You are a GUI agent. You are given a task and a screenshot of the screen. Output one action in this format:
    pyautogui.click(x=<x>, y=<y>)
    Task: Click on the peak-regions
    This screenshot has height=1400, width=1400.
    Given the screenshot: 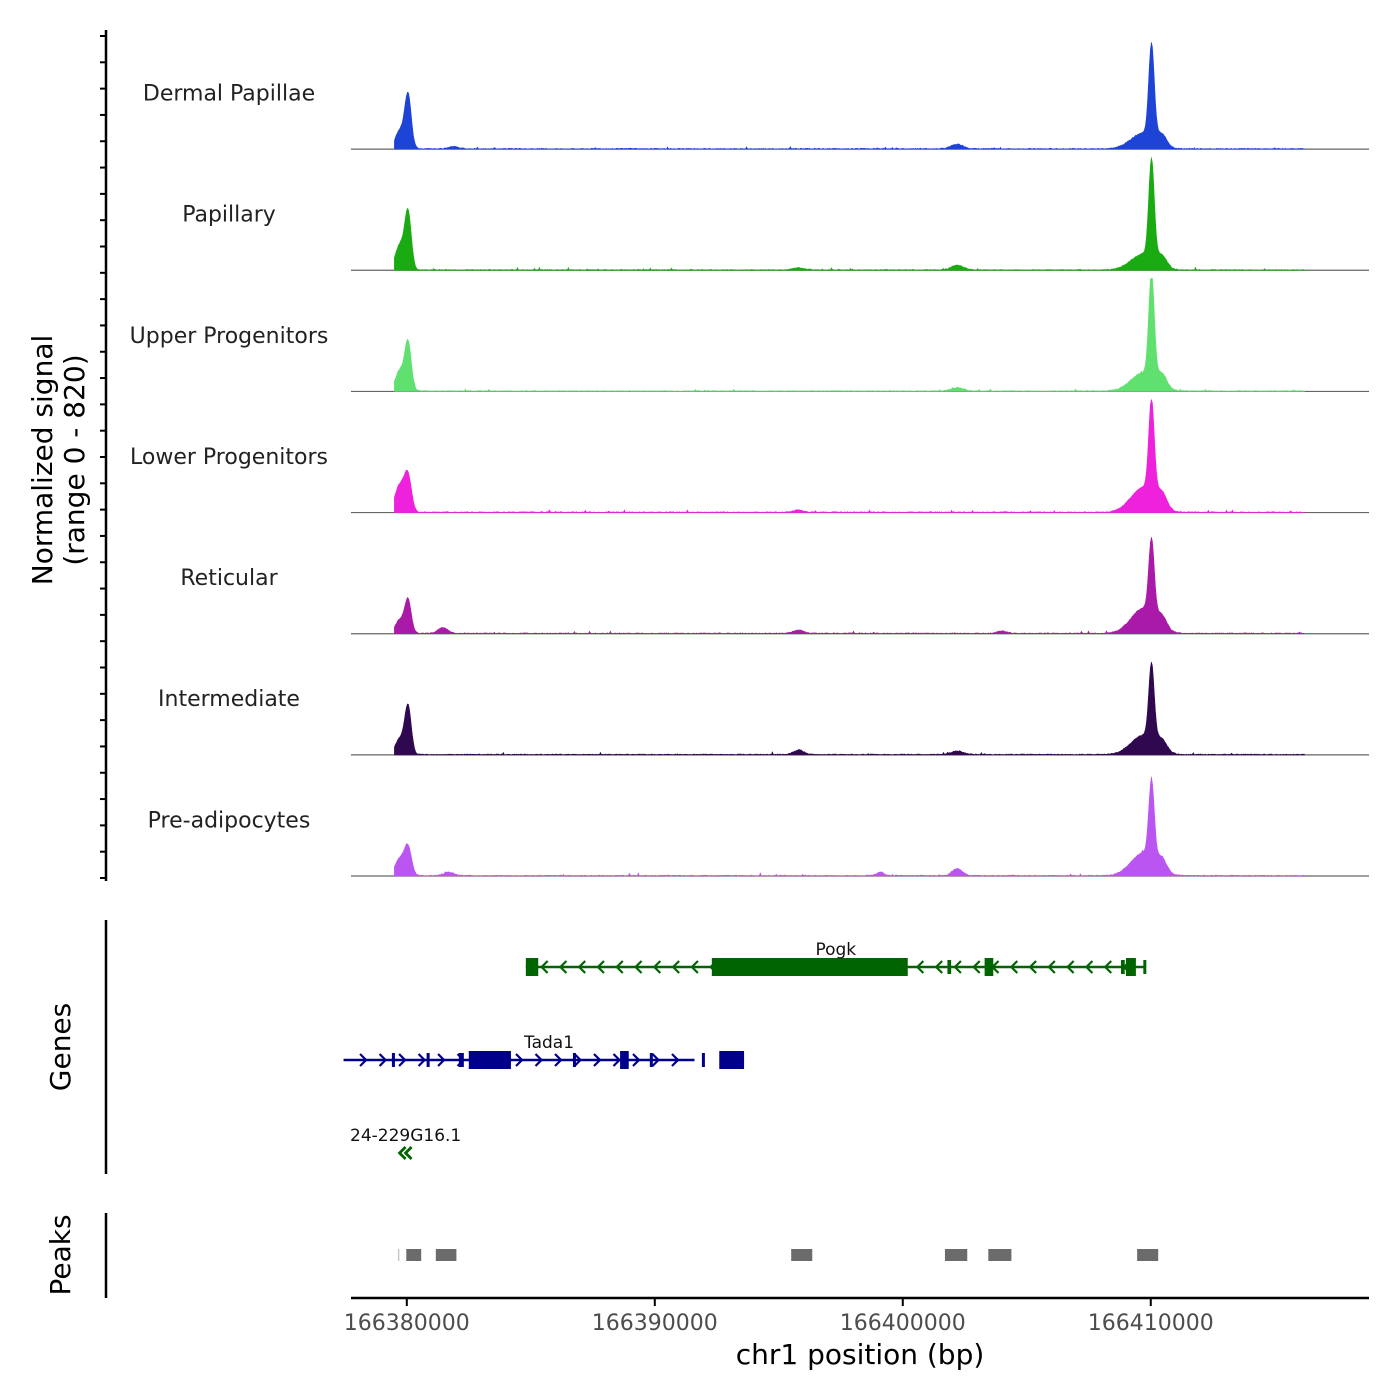 What is the action you would take?
    pyautogui.click(x=778, y=1255)
    